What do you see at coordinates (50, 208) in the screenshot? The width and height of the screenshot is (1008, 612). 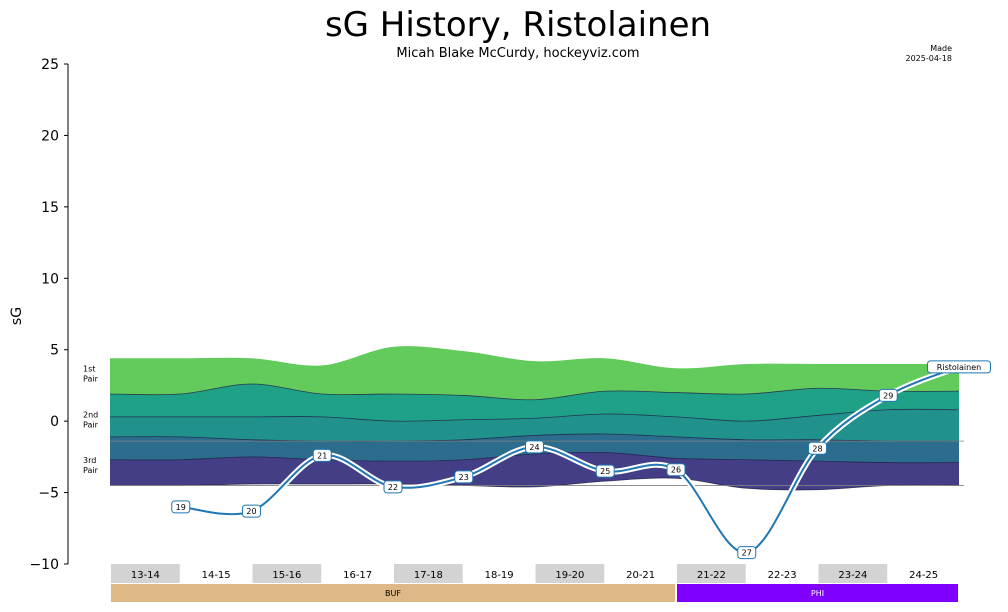 I see `y-tick-label: 15` at bounding box center [50, 208].